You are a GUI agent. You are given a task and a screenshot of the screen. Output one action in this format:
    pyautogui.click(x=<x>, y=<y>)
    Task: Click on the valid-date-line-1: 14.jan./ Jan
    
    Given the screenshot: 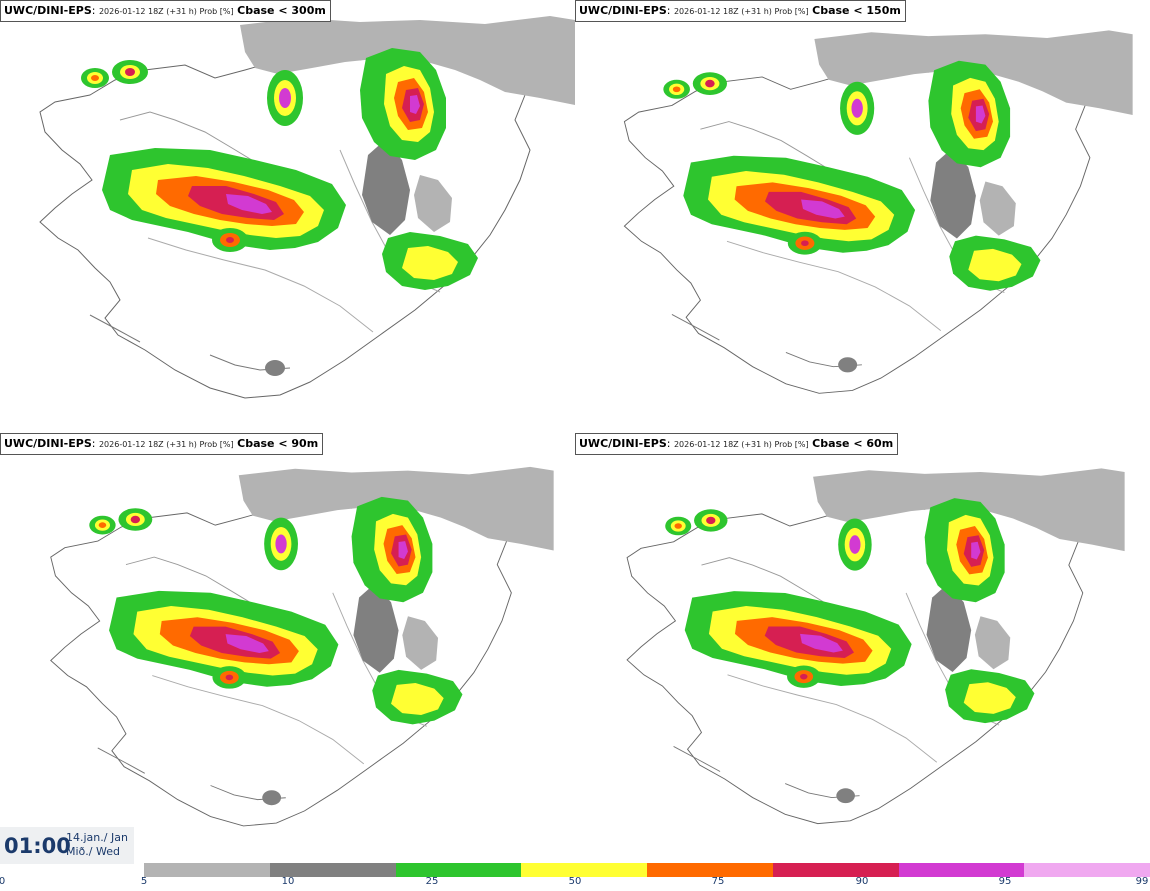 What is the action you would take?
    pyautogui.click(x=97, y=837)
    